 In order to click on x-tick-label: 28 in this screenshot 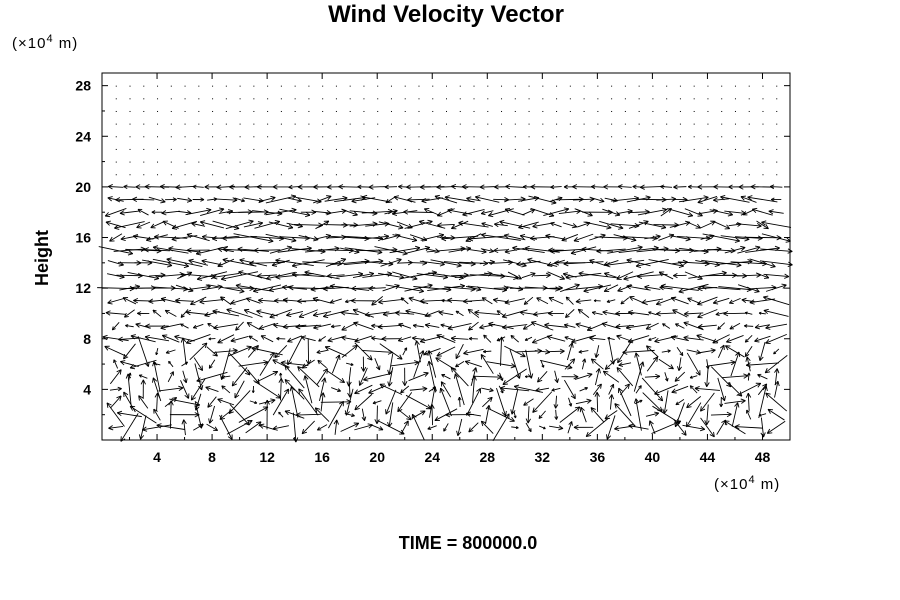, I will do `click(487, 457)`.